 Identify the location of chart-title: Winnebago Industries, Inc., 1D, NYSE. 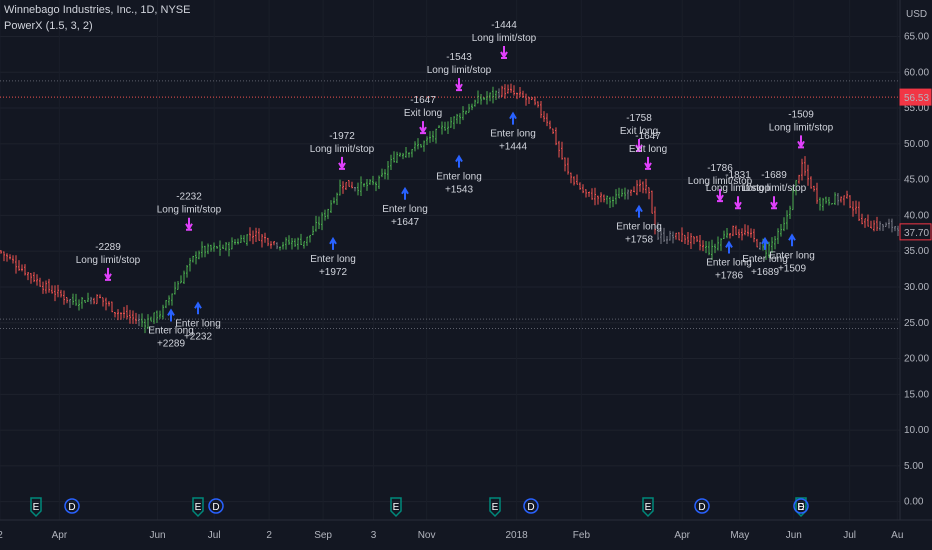
(97, 10).